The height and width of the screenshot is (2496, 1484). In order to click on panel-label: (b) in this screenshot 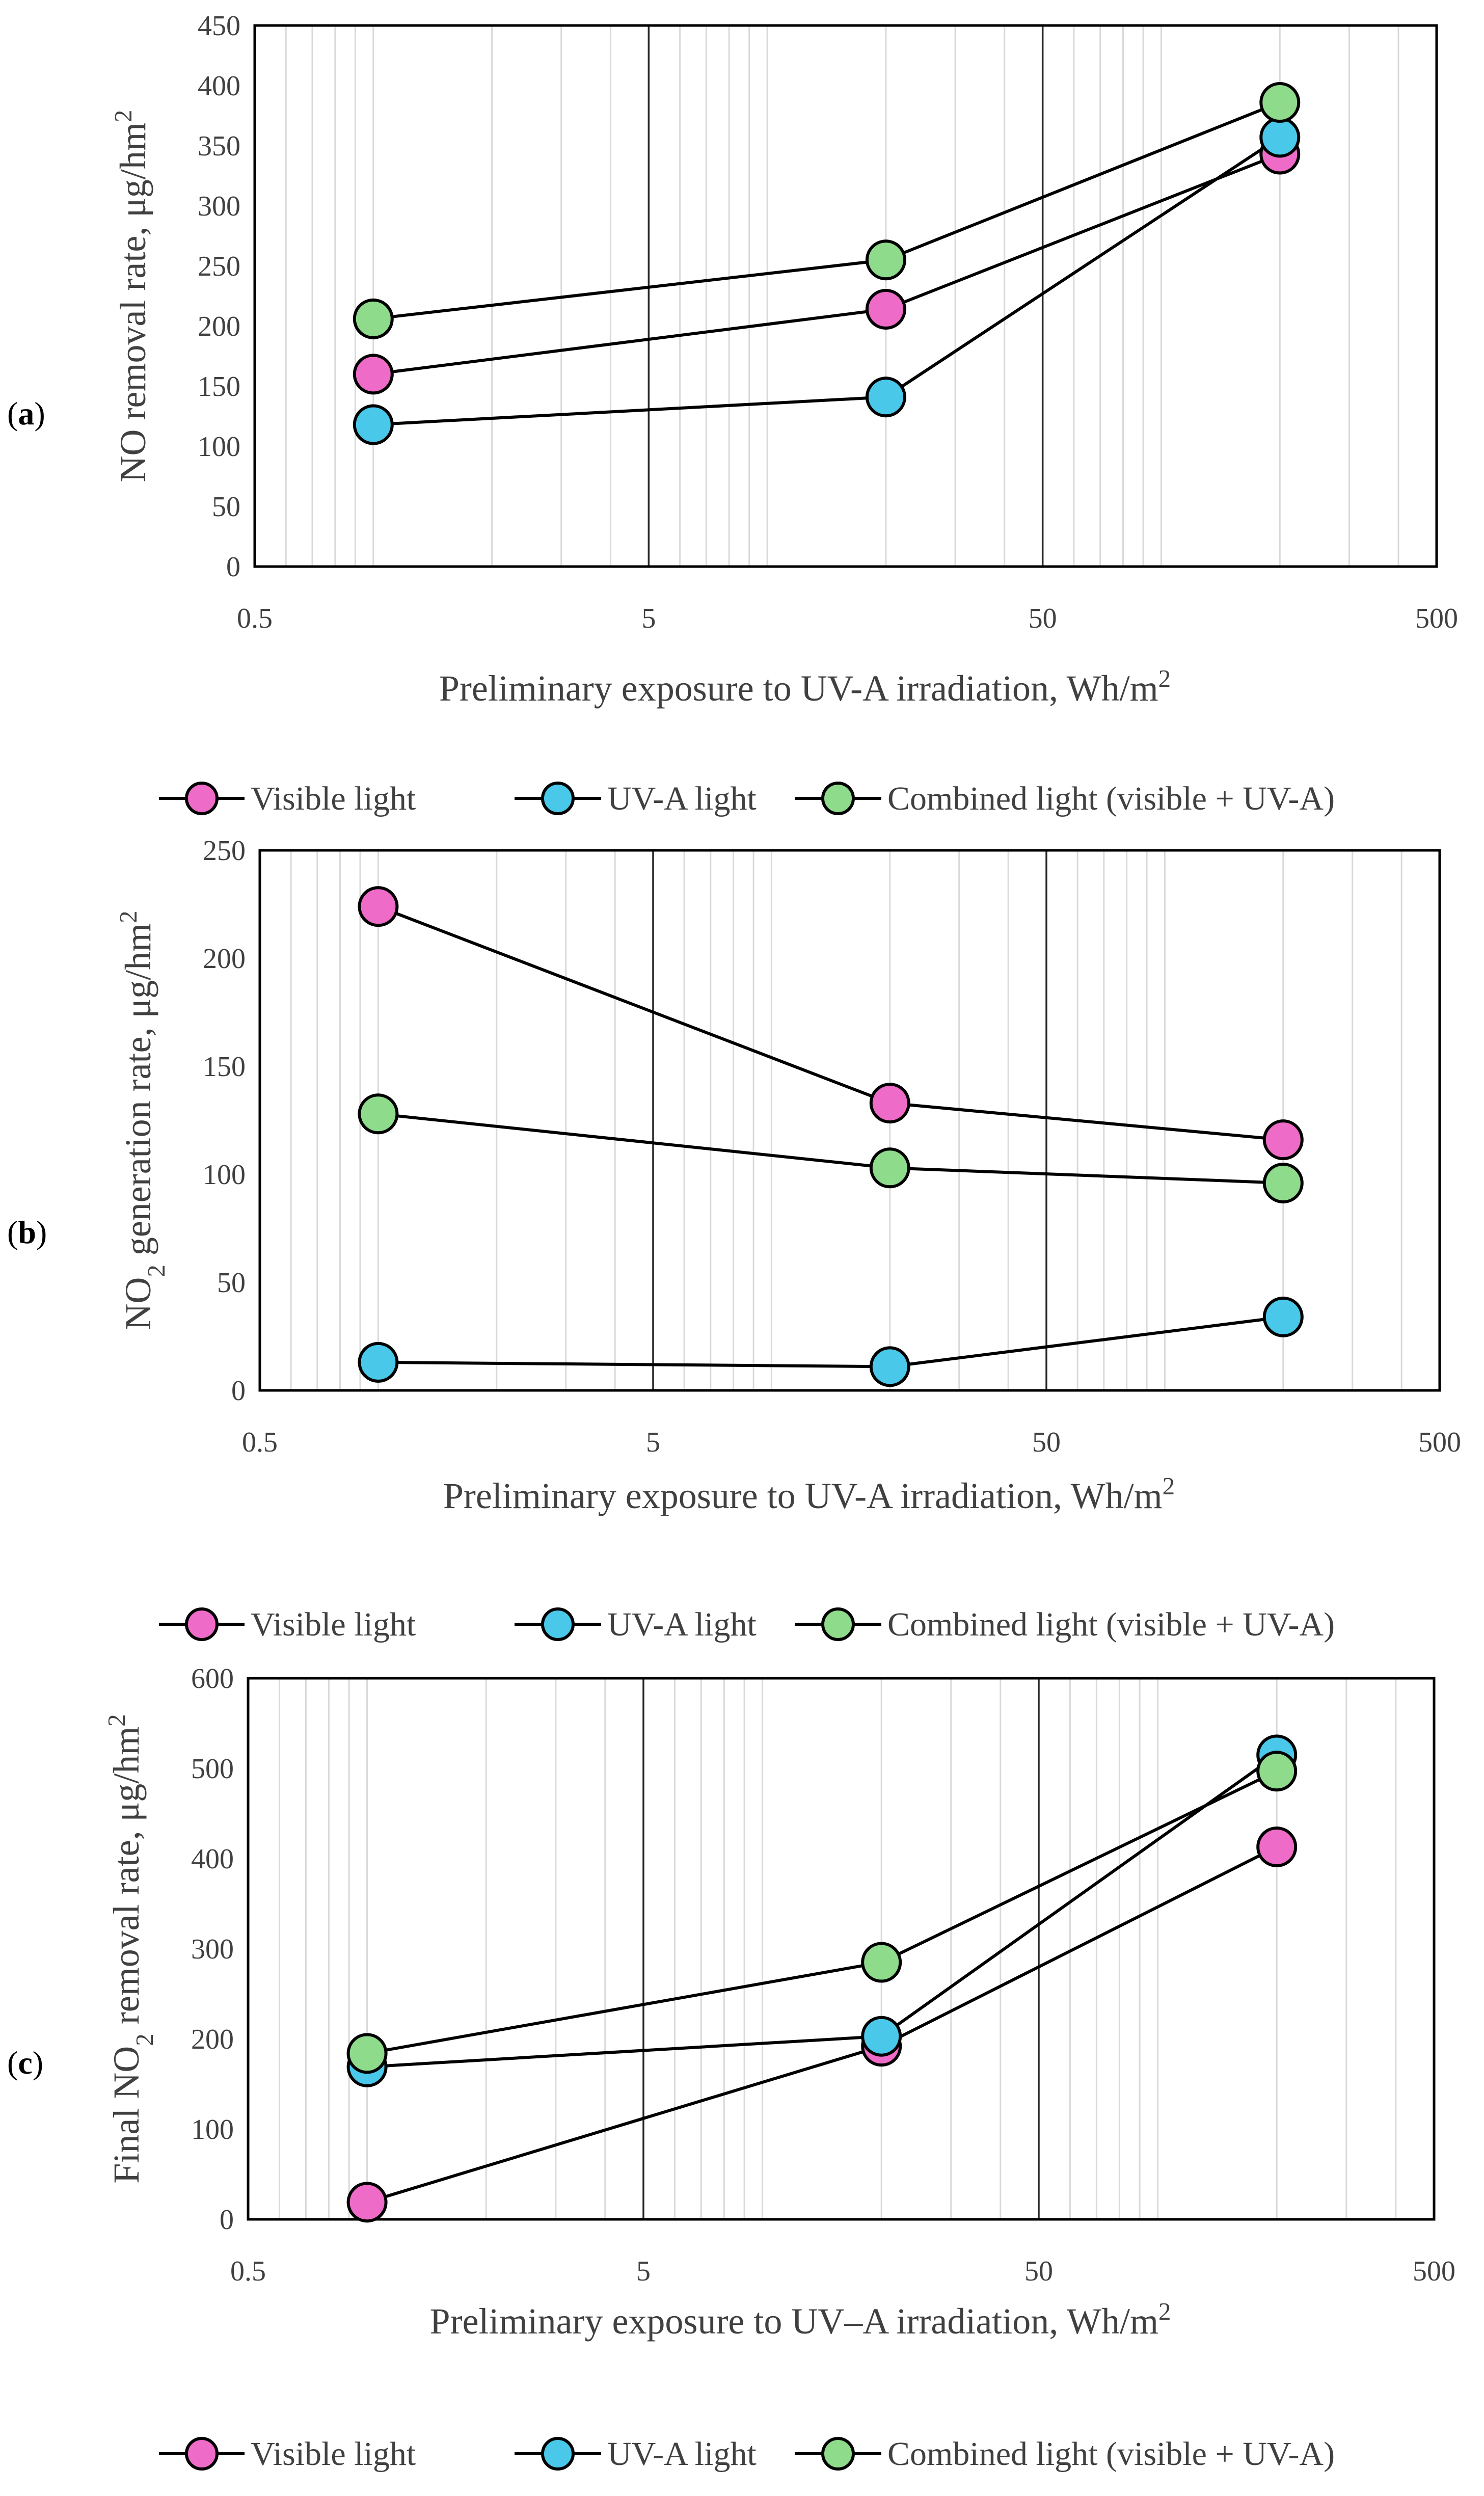, I will do `click(27, 1232)`.